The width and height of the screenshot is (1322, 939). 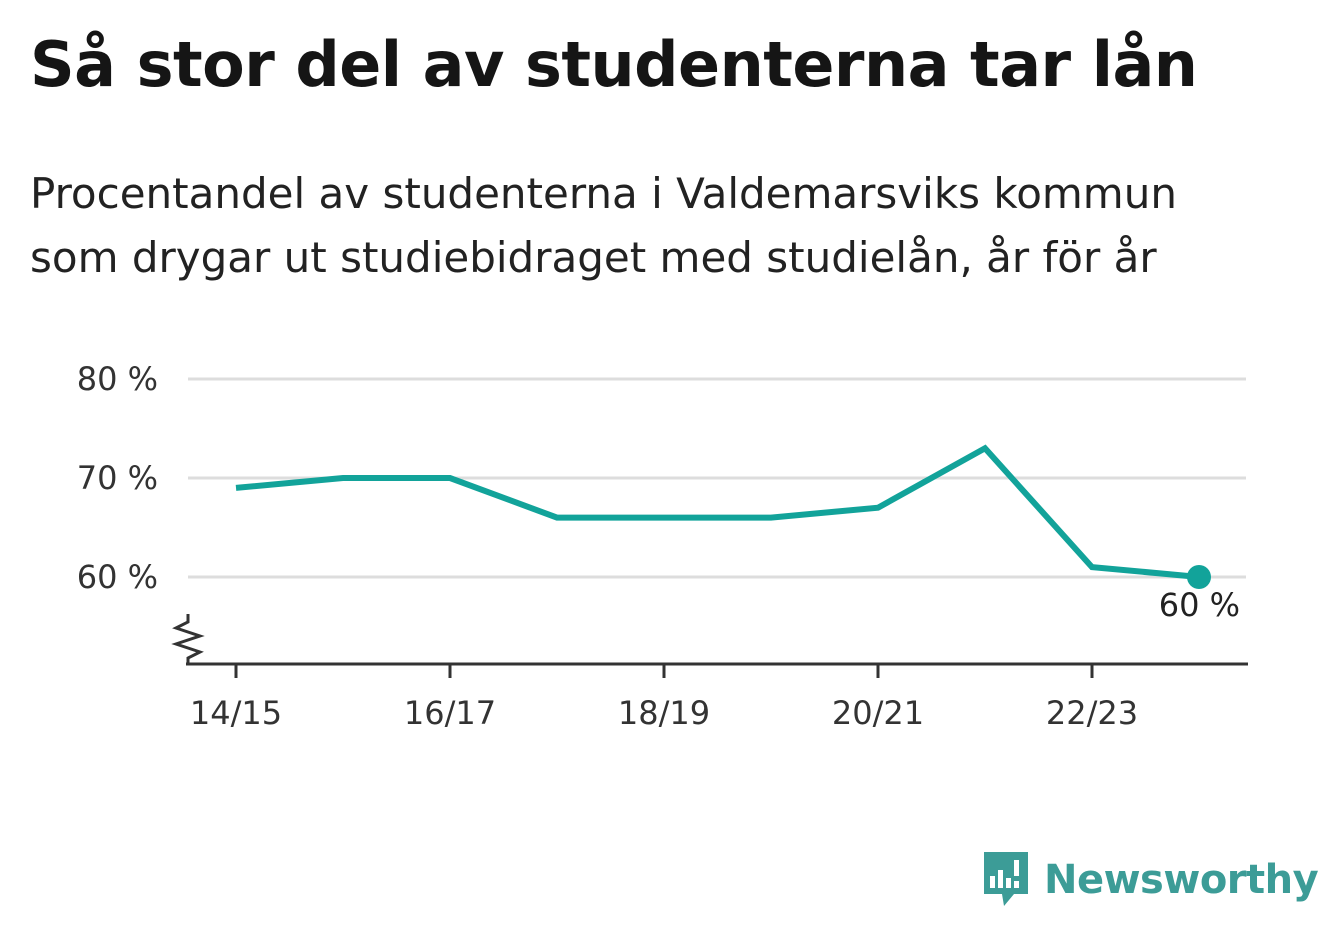 What do you see at coordinates (1199, 577) in the screenshot?
I see `end-point-marker` at bounding box center [1199, 577].